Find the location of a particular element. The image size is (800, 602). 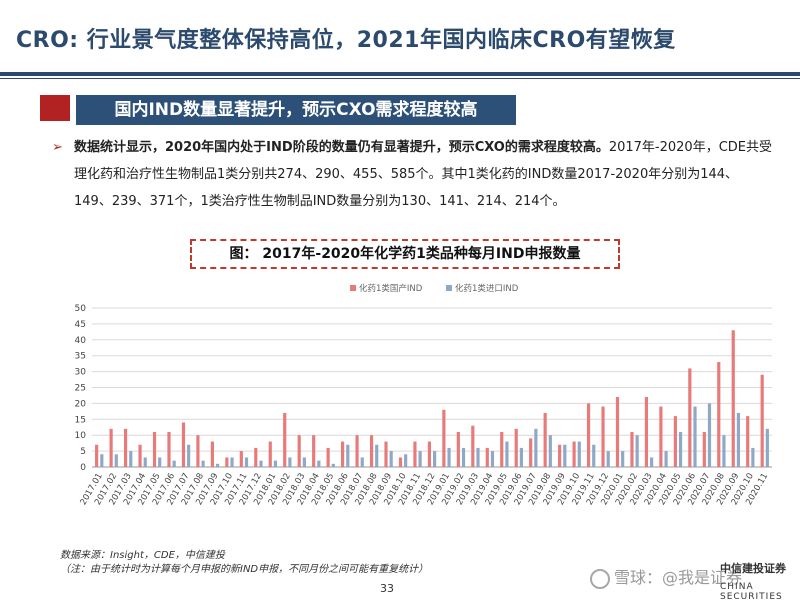

company-logo: 中信建投证券 is located at coordinates (753, 568).